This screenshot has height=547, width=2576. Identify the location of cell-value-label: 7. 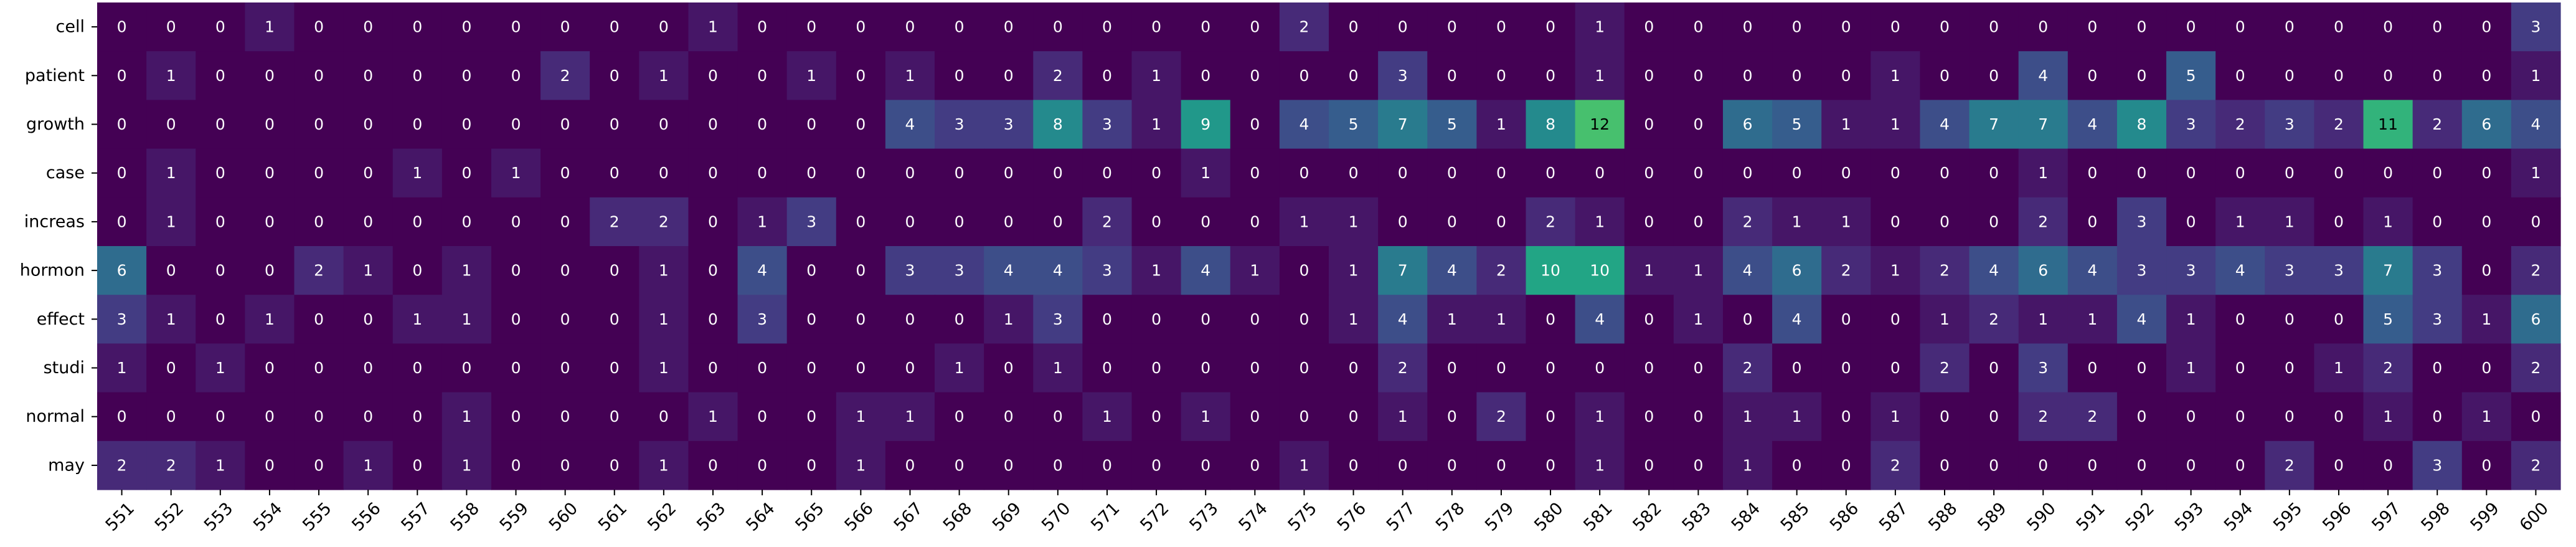
(1403, 271).